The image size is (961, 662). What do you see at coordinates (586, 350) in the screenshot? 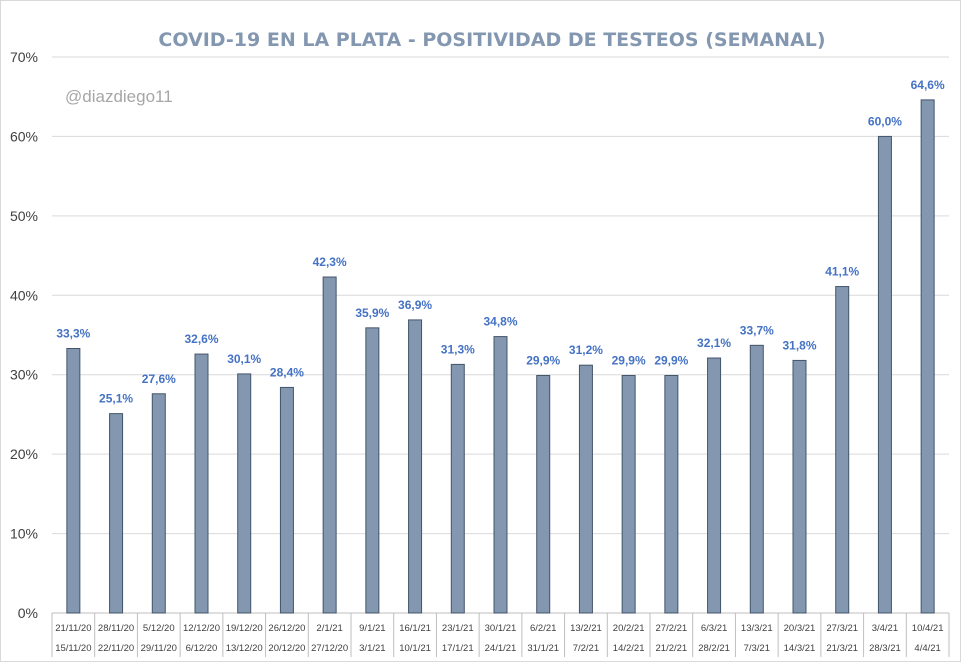
I see `data-label: 31,2%` at bounding box center [586, 350].